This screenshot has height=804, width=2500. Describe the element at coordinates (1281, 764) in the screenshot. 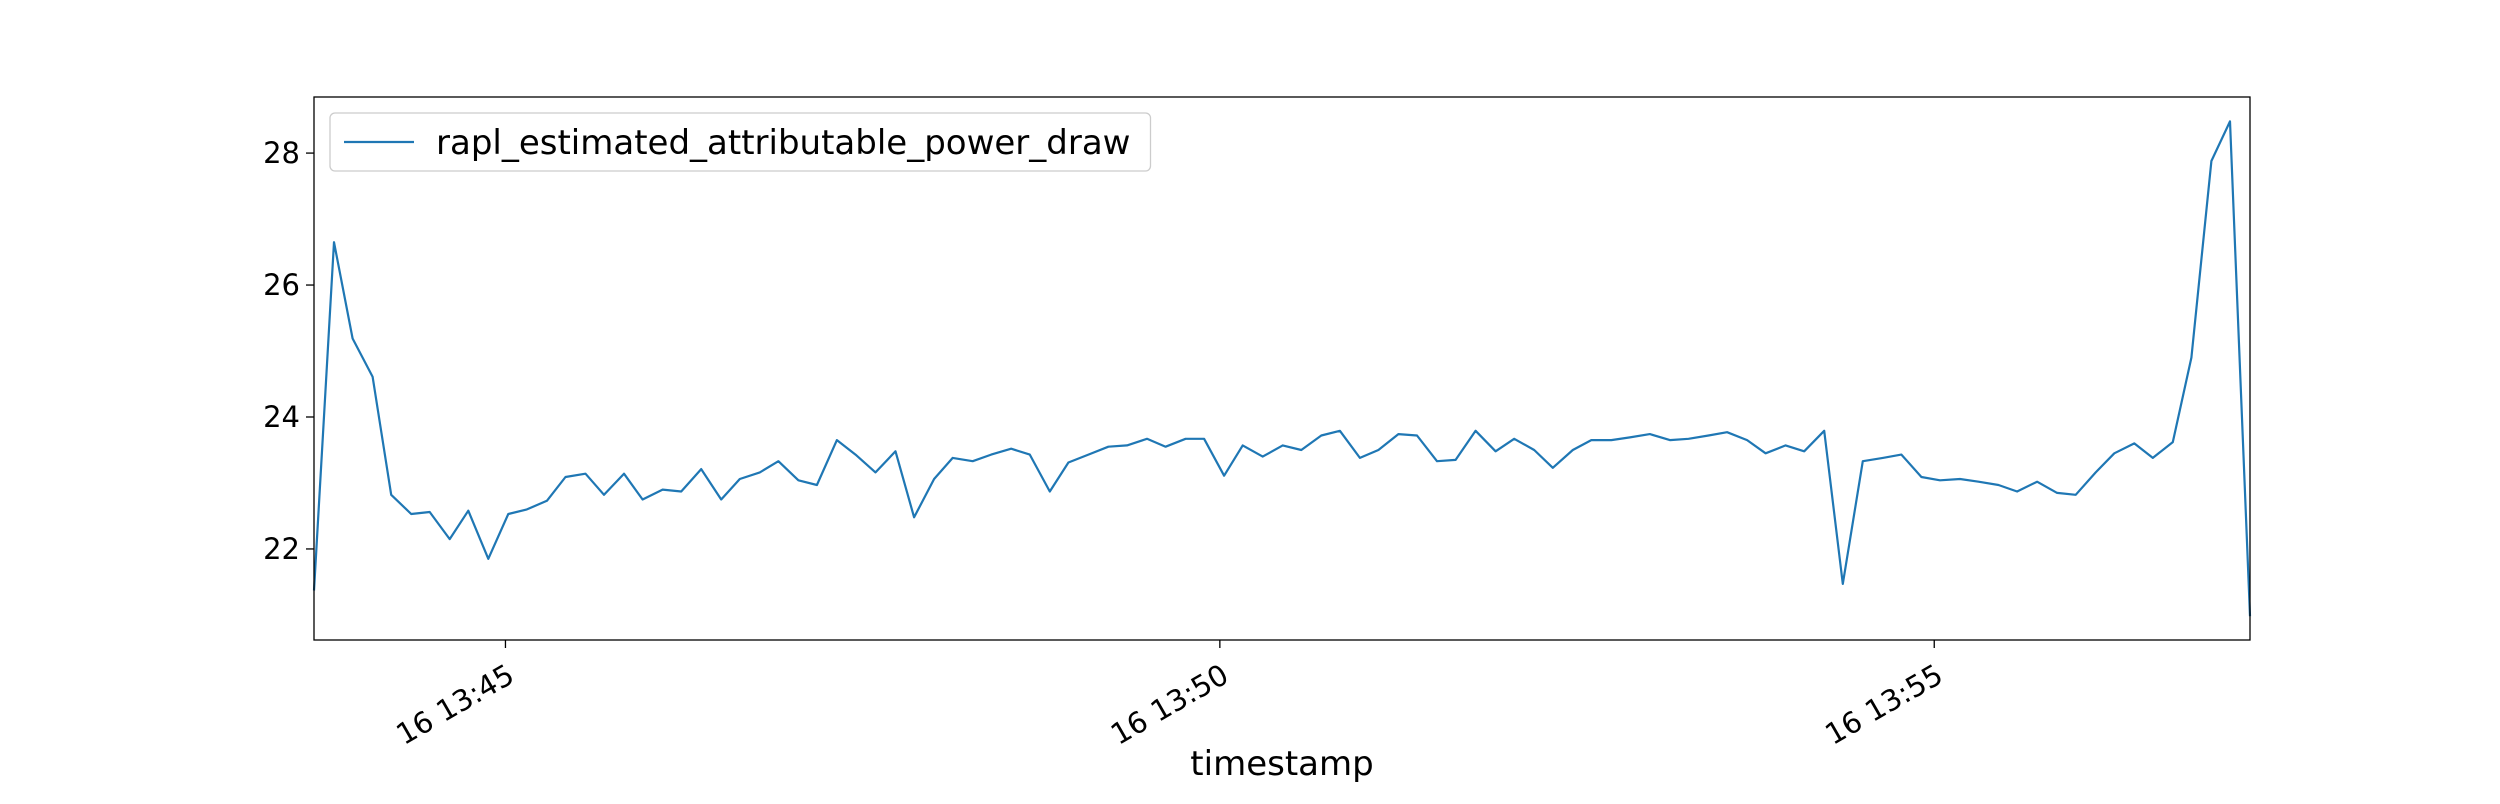

I see `x-axis-label: timestamp` at that location.